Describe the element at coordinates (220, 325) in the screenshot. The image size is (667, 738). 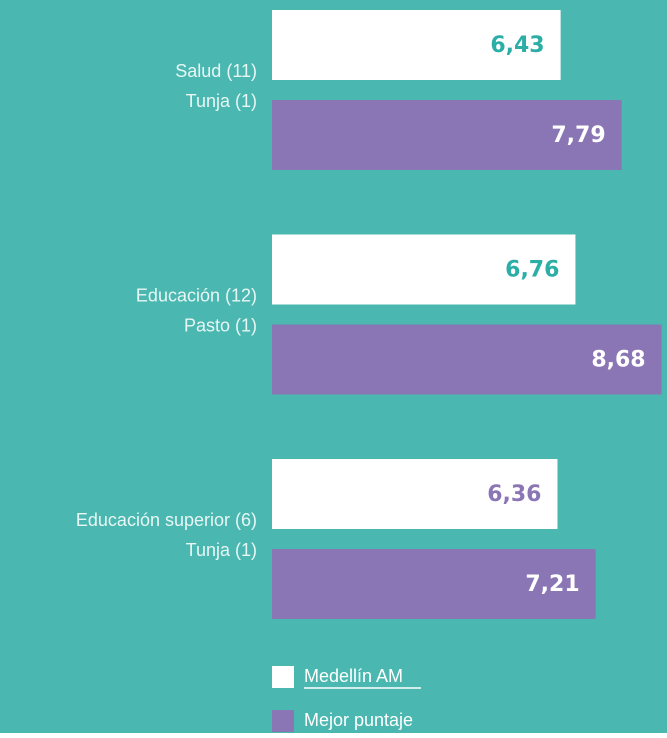
I see `category-label: Pasto (1)` at that location.